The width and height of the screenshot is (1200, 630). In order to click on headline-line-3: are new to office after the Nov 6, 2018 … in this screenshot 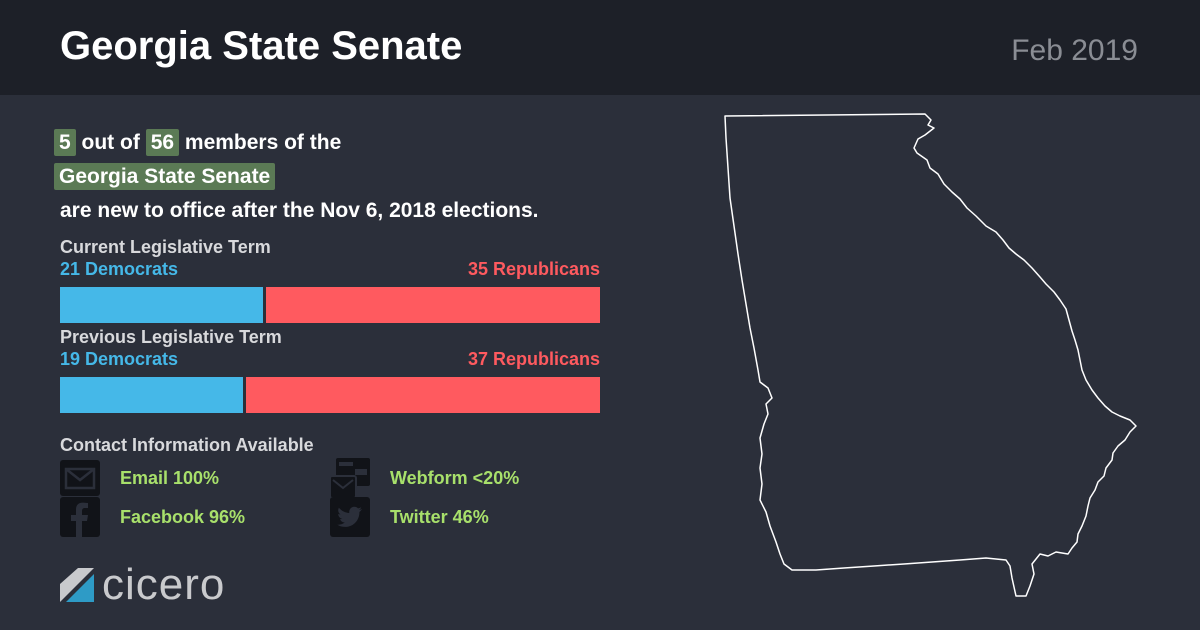, I will do `click(299, 210)`.